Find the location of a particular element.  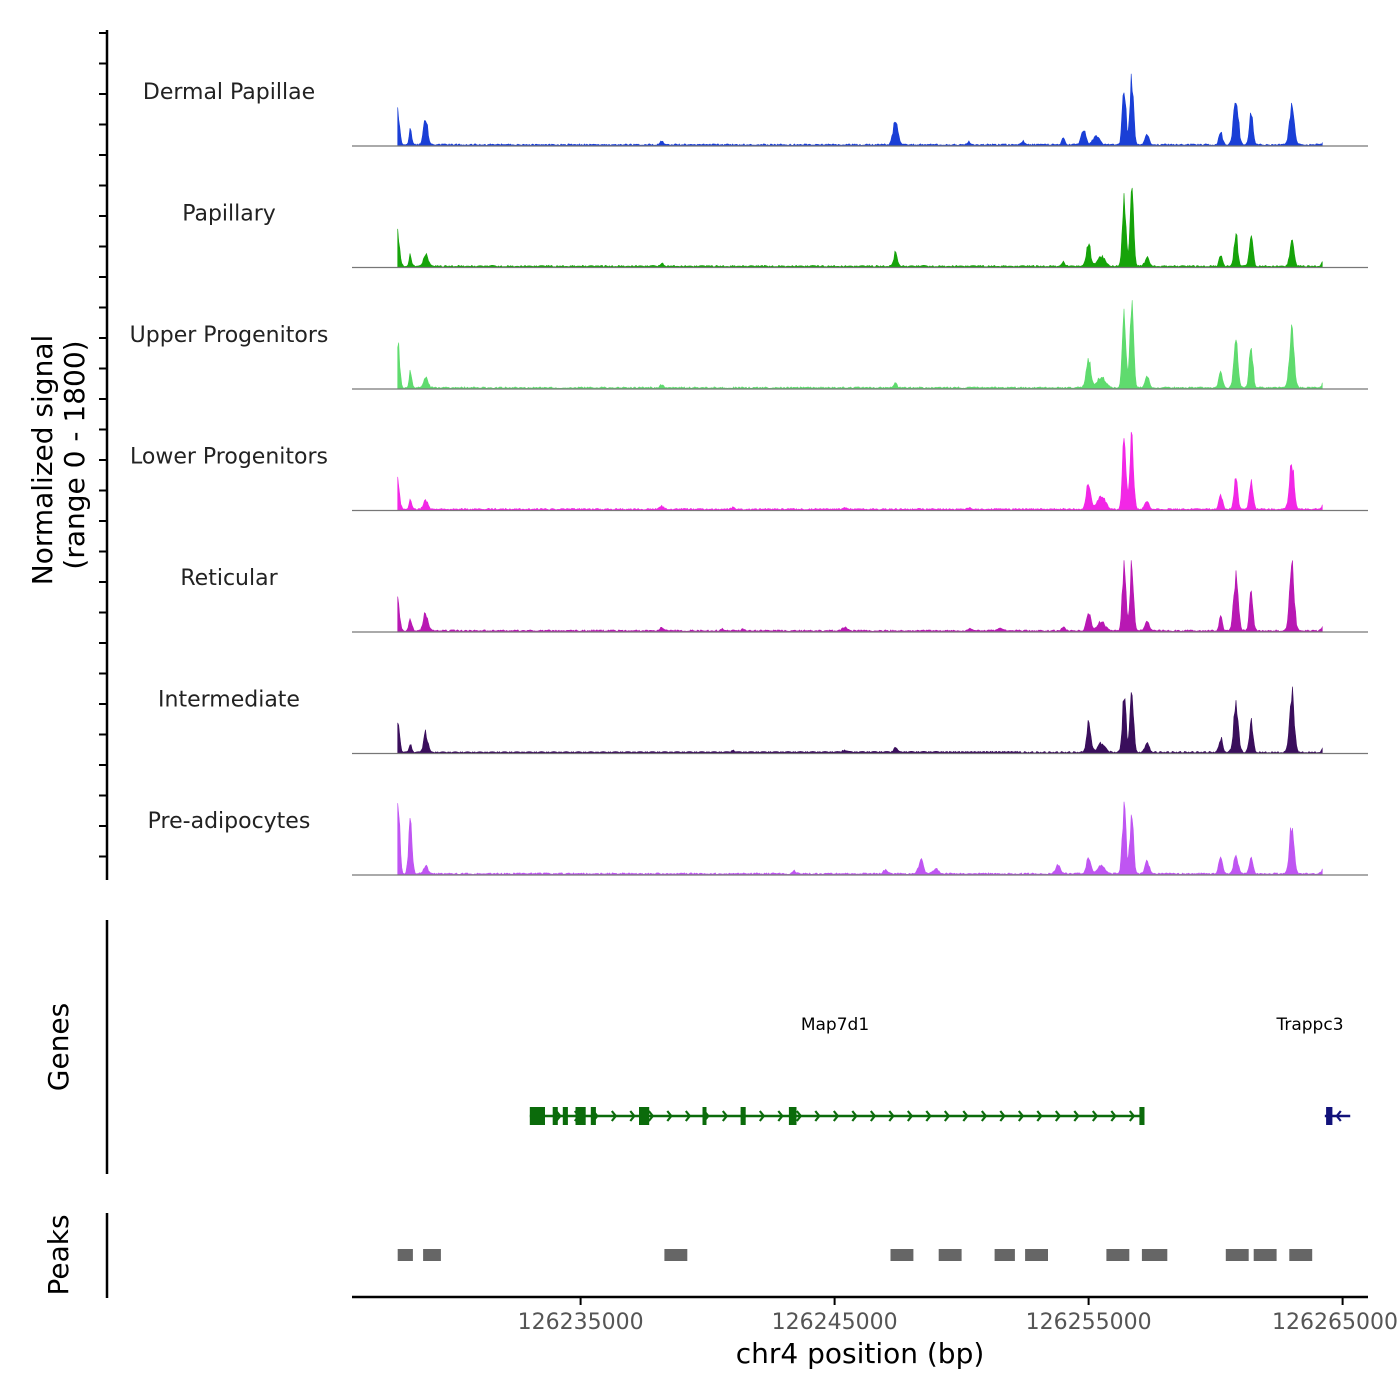

peak-track is located at coordinates (855, 1255).